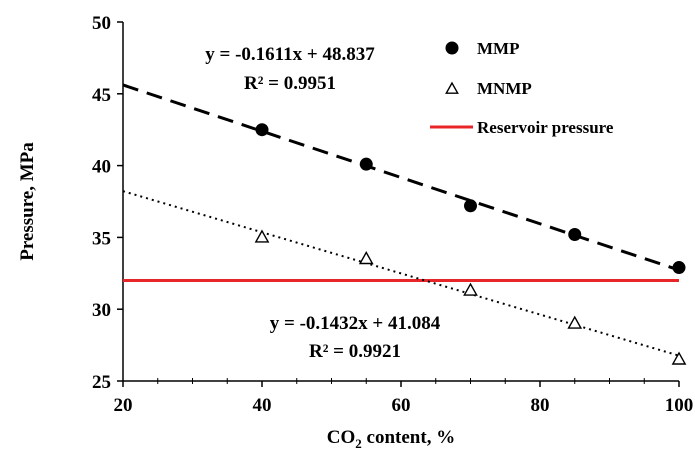  What do you see at coordinates (401, 405) in the screenshot?
I see `x-tick-label: 60` at bounding box center [401, 405].